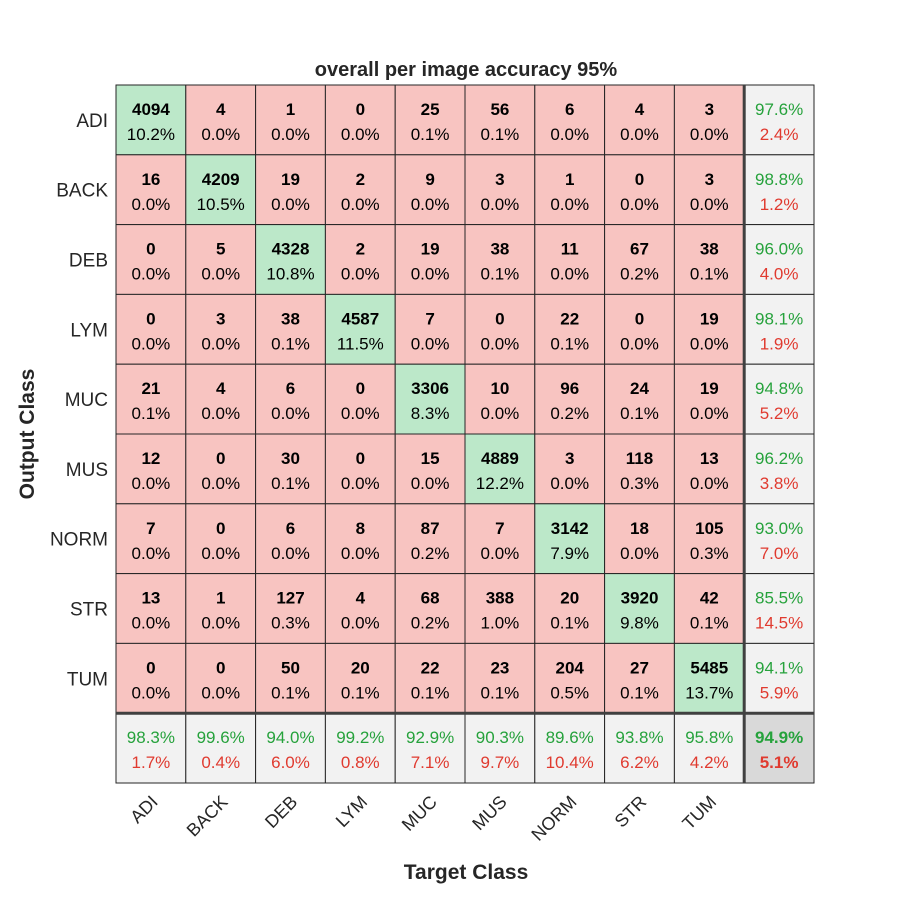 This screenshot has height=900, width=900. I want to click on row-precision: 98.1%, so click(779, 318).